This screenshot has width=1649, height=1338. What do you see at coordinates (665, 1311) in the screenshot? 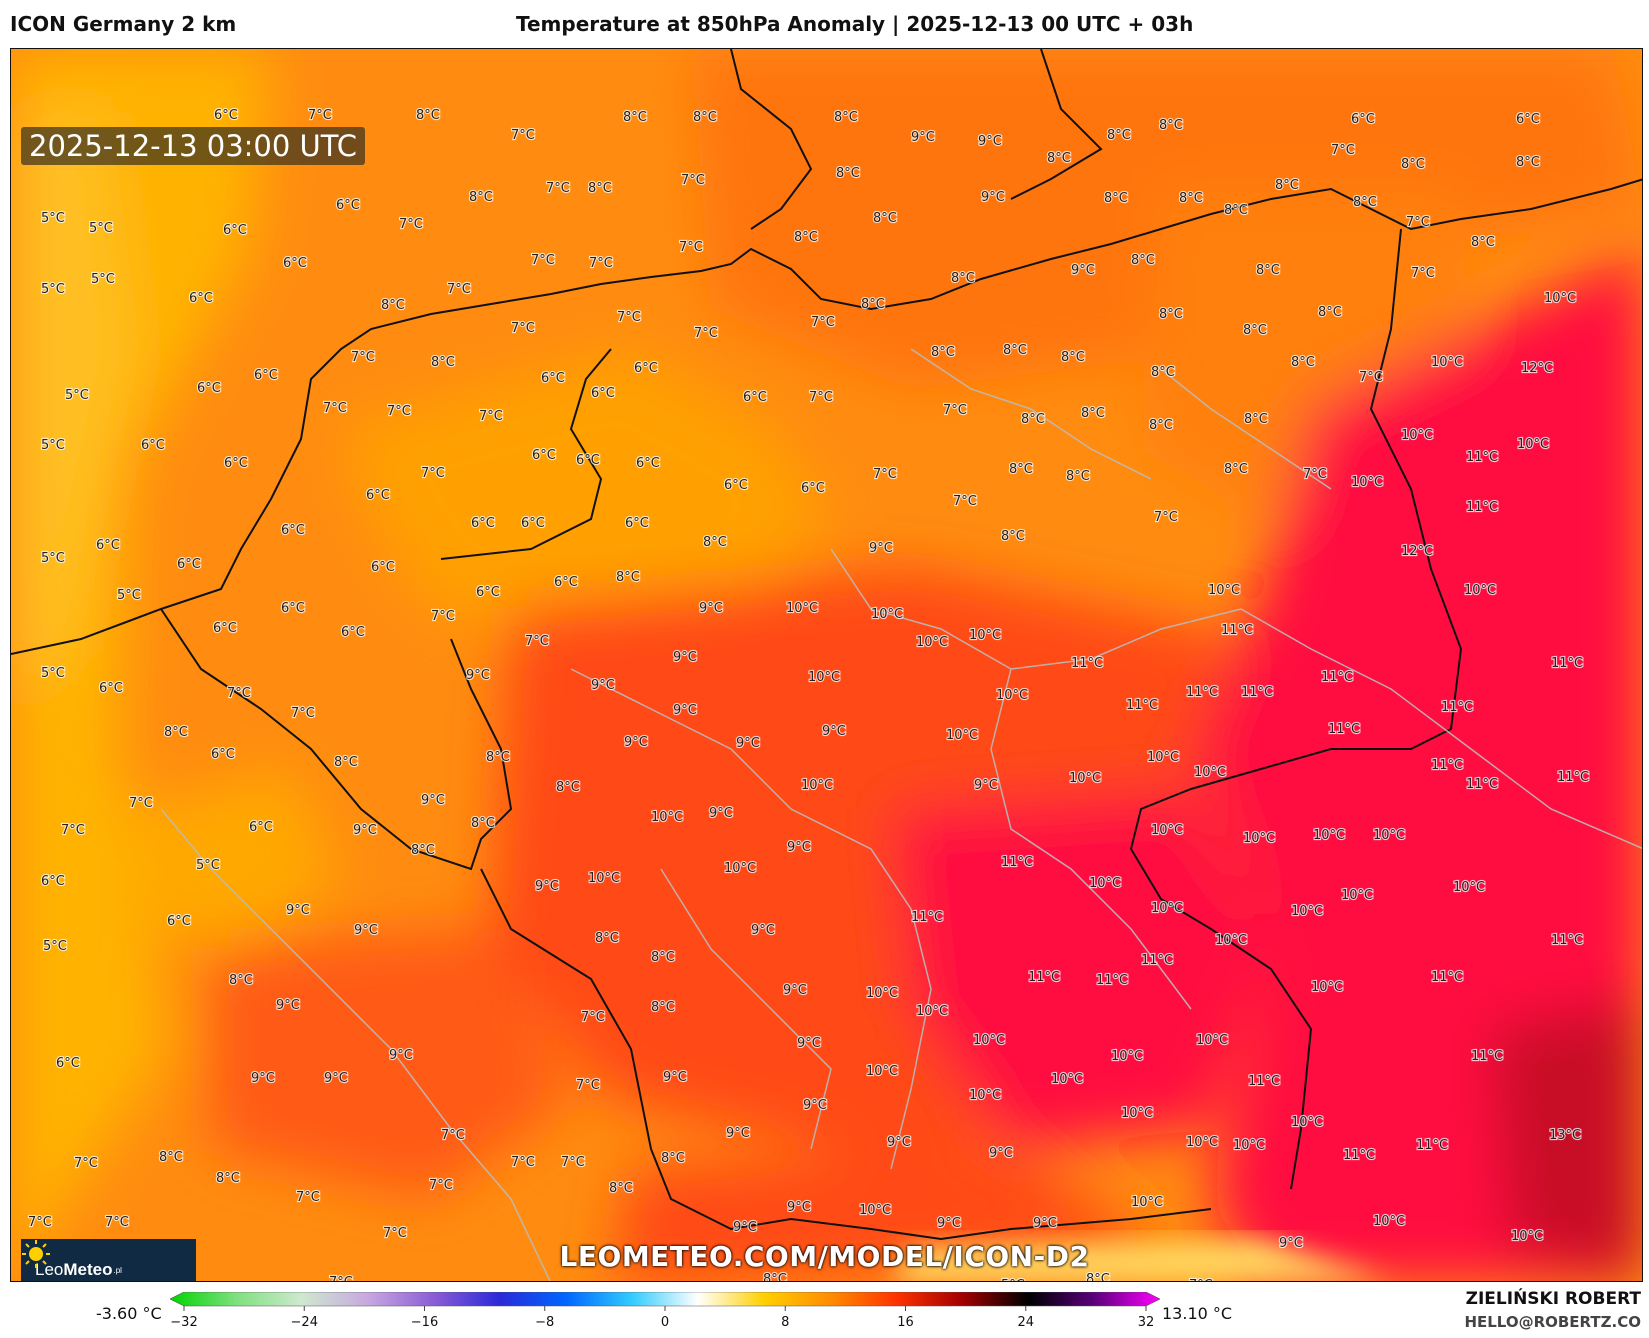
I see `colorbar: −32 −24 −16 −8 0 8 16 24 32` at bounding box center [665, 1311].